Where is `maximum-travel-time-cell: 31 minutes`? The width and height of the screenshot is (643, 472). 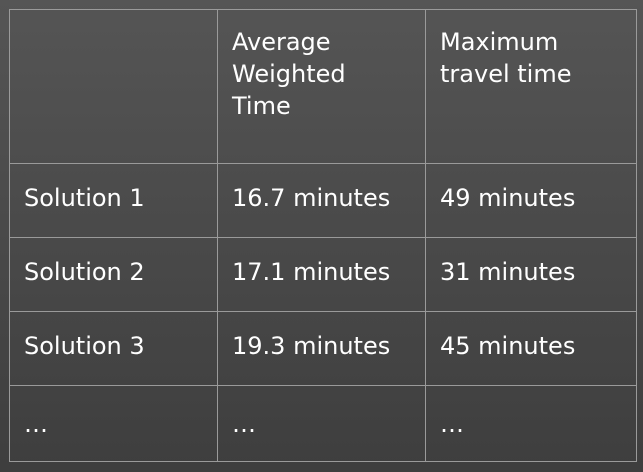 maximum-travel-time-cell: 31 minutes is located at coordinates (531, 274).